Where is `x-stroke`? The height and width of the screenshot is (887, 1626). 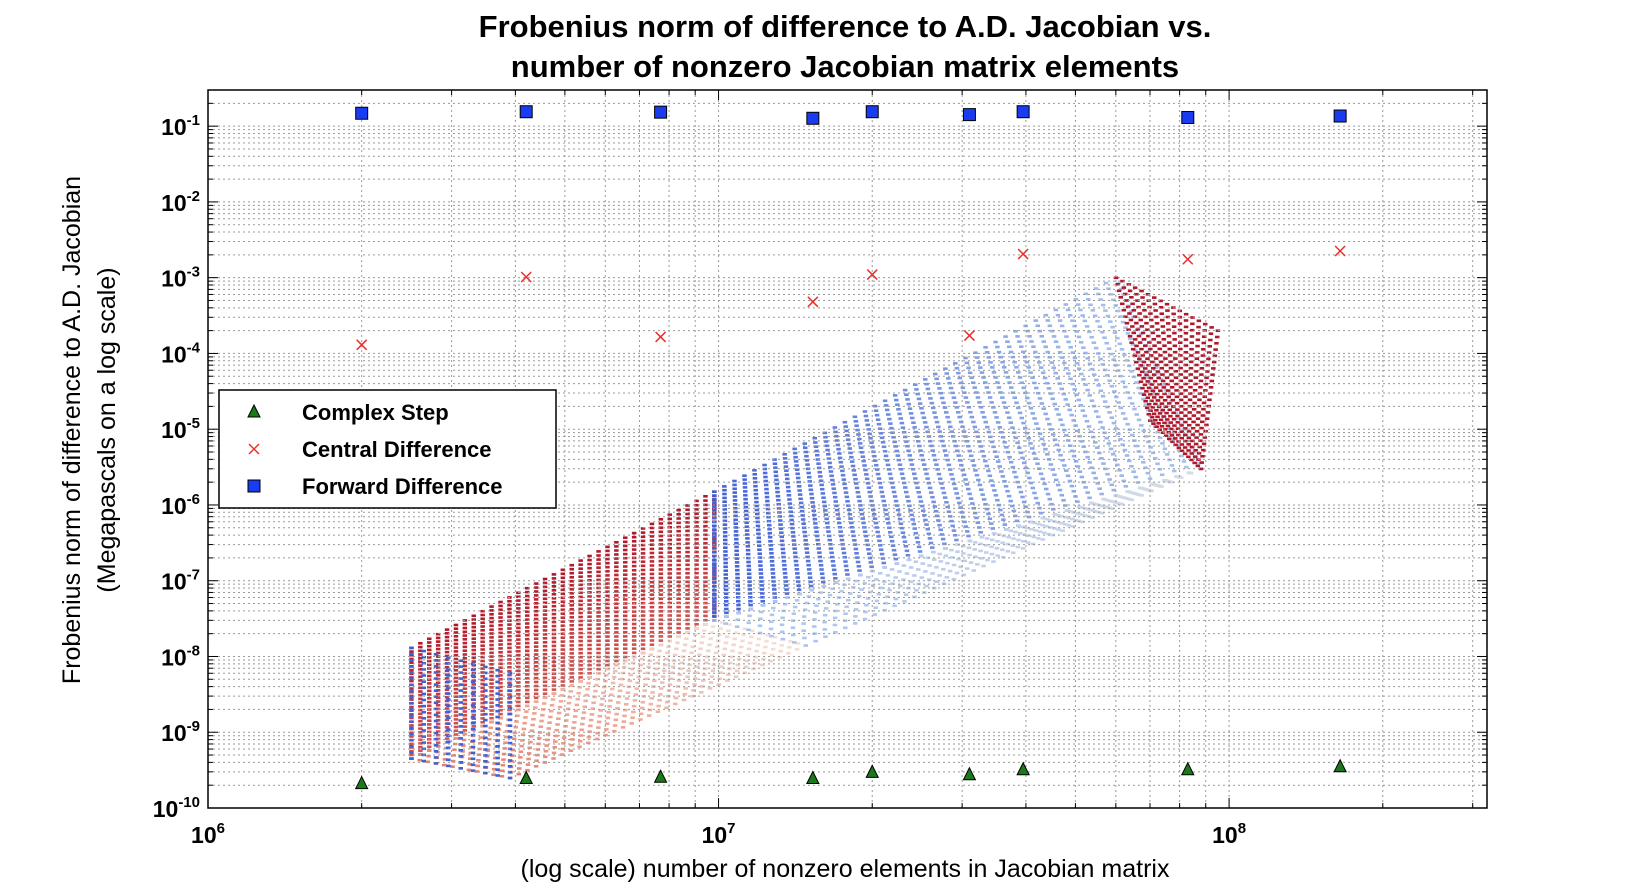 x-stroke is located at coordinates (1023, 254).